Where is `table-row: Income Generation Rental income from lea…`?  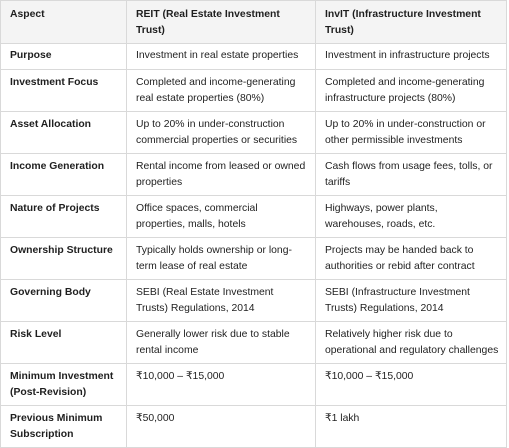 table-row: Income Generation Rental income from lea… is located at coordinates (253, 174).